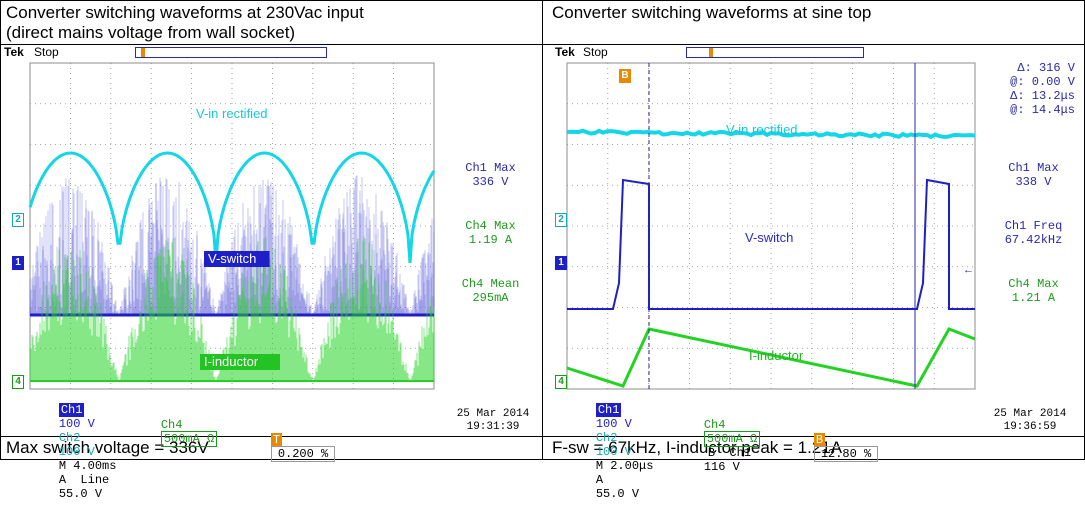  What do you see at coordinates (722, 467) in the screenshot?
I see `trigger-b-level: 116 V` at bounding box center [722, 467].